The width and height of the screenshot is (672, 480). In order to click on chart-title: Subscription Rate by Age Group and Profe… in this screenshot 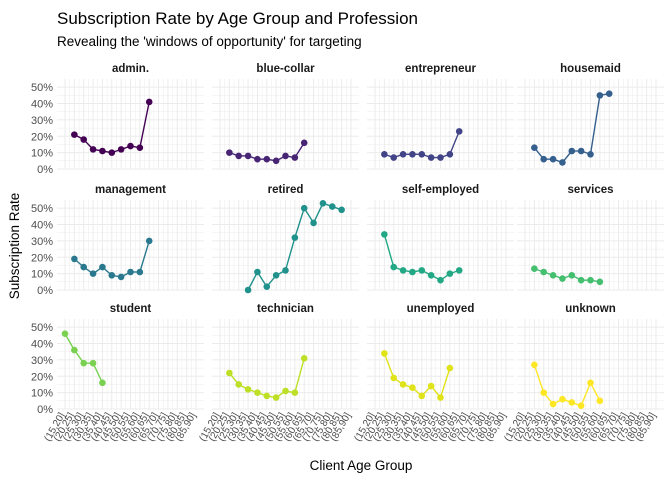, I will do `click(237, 18)`.